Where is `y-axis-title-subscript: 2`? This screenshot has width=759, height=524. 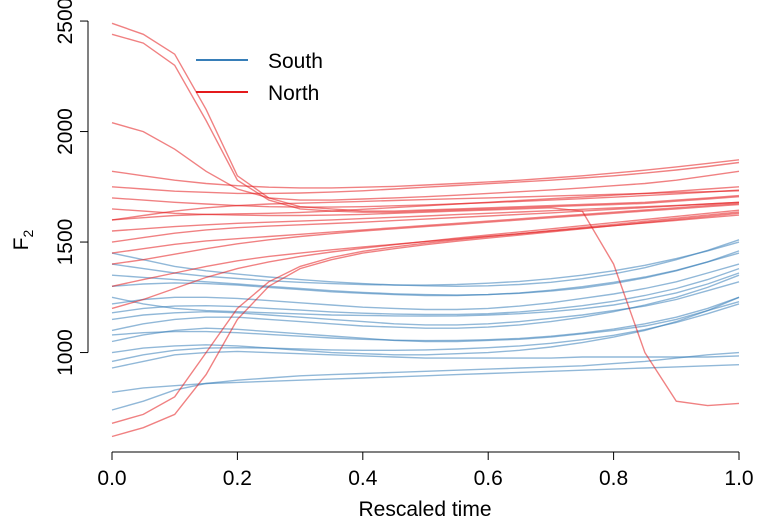
y-axis-title-subscript: 2 is located at coordinates (28, 233).